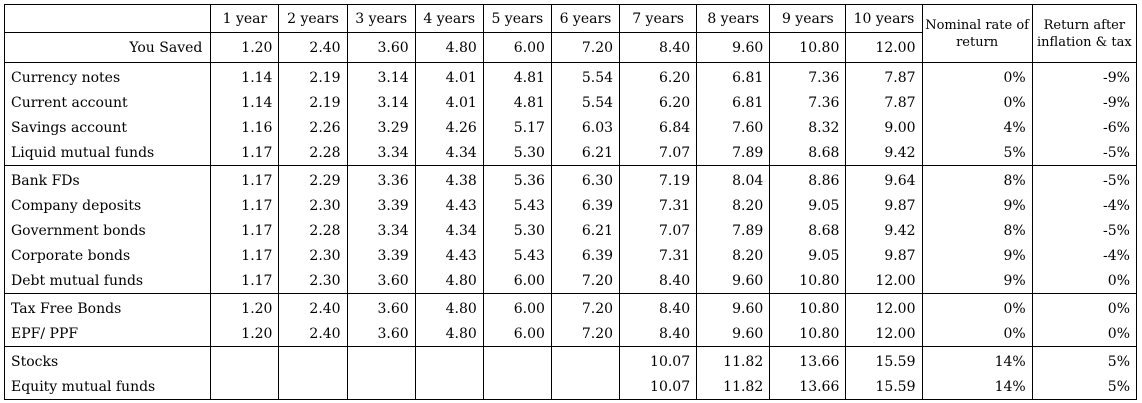 The image size is (1142, 403). Describe the element at coordinates (245, 47) in the screenshot. I see `saved-value: 1.20` at that location.